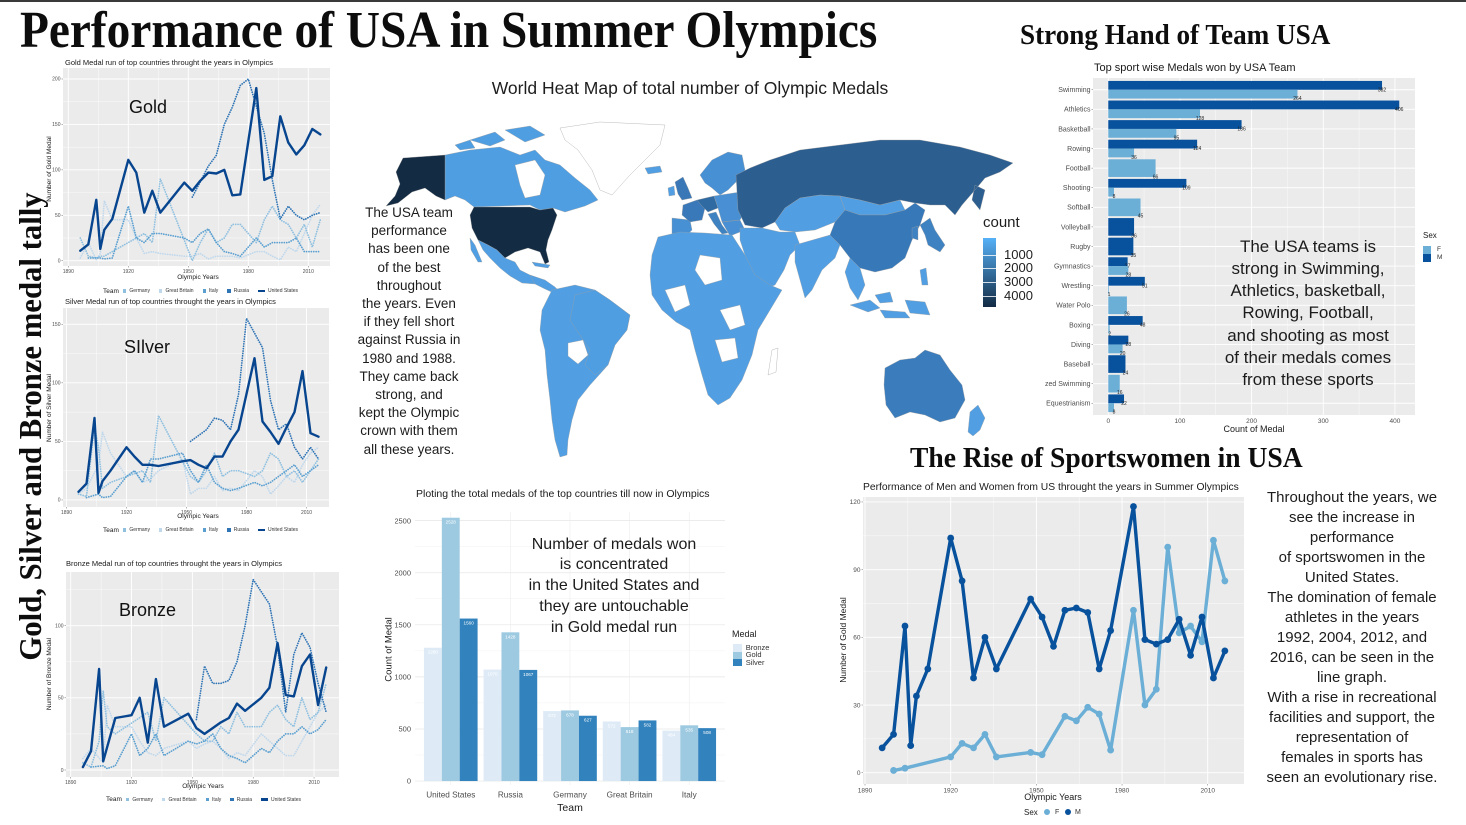  Describe the element at coordinates (210, 530) in the screenshot. I see `legend-item-italy: Italy` at that location.